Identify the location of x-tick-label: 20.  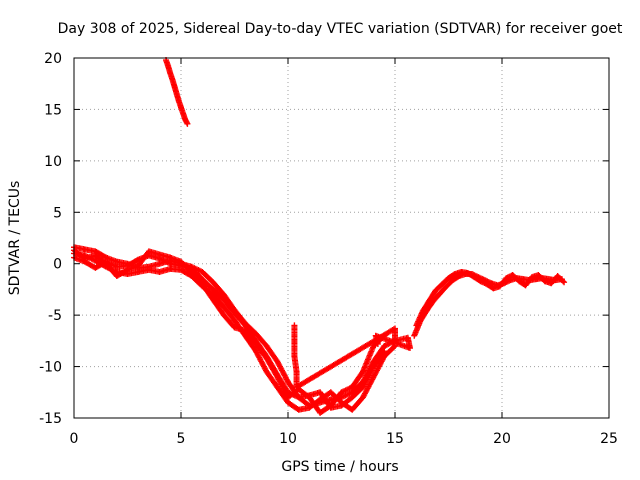
(502, 439).